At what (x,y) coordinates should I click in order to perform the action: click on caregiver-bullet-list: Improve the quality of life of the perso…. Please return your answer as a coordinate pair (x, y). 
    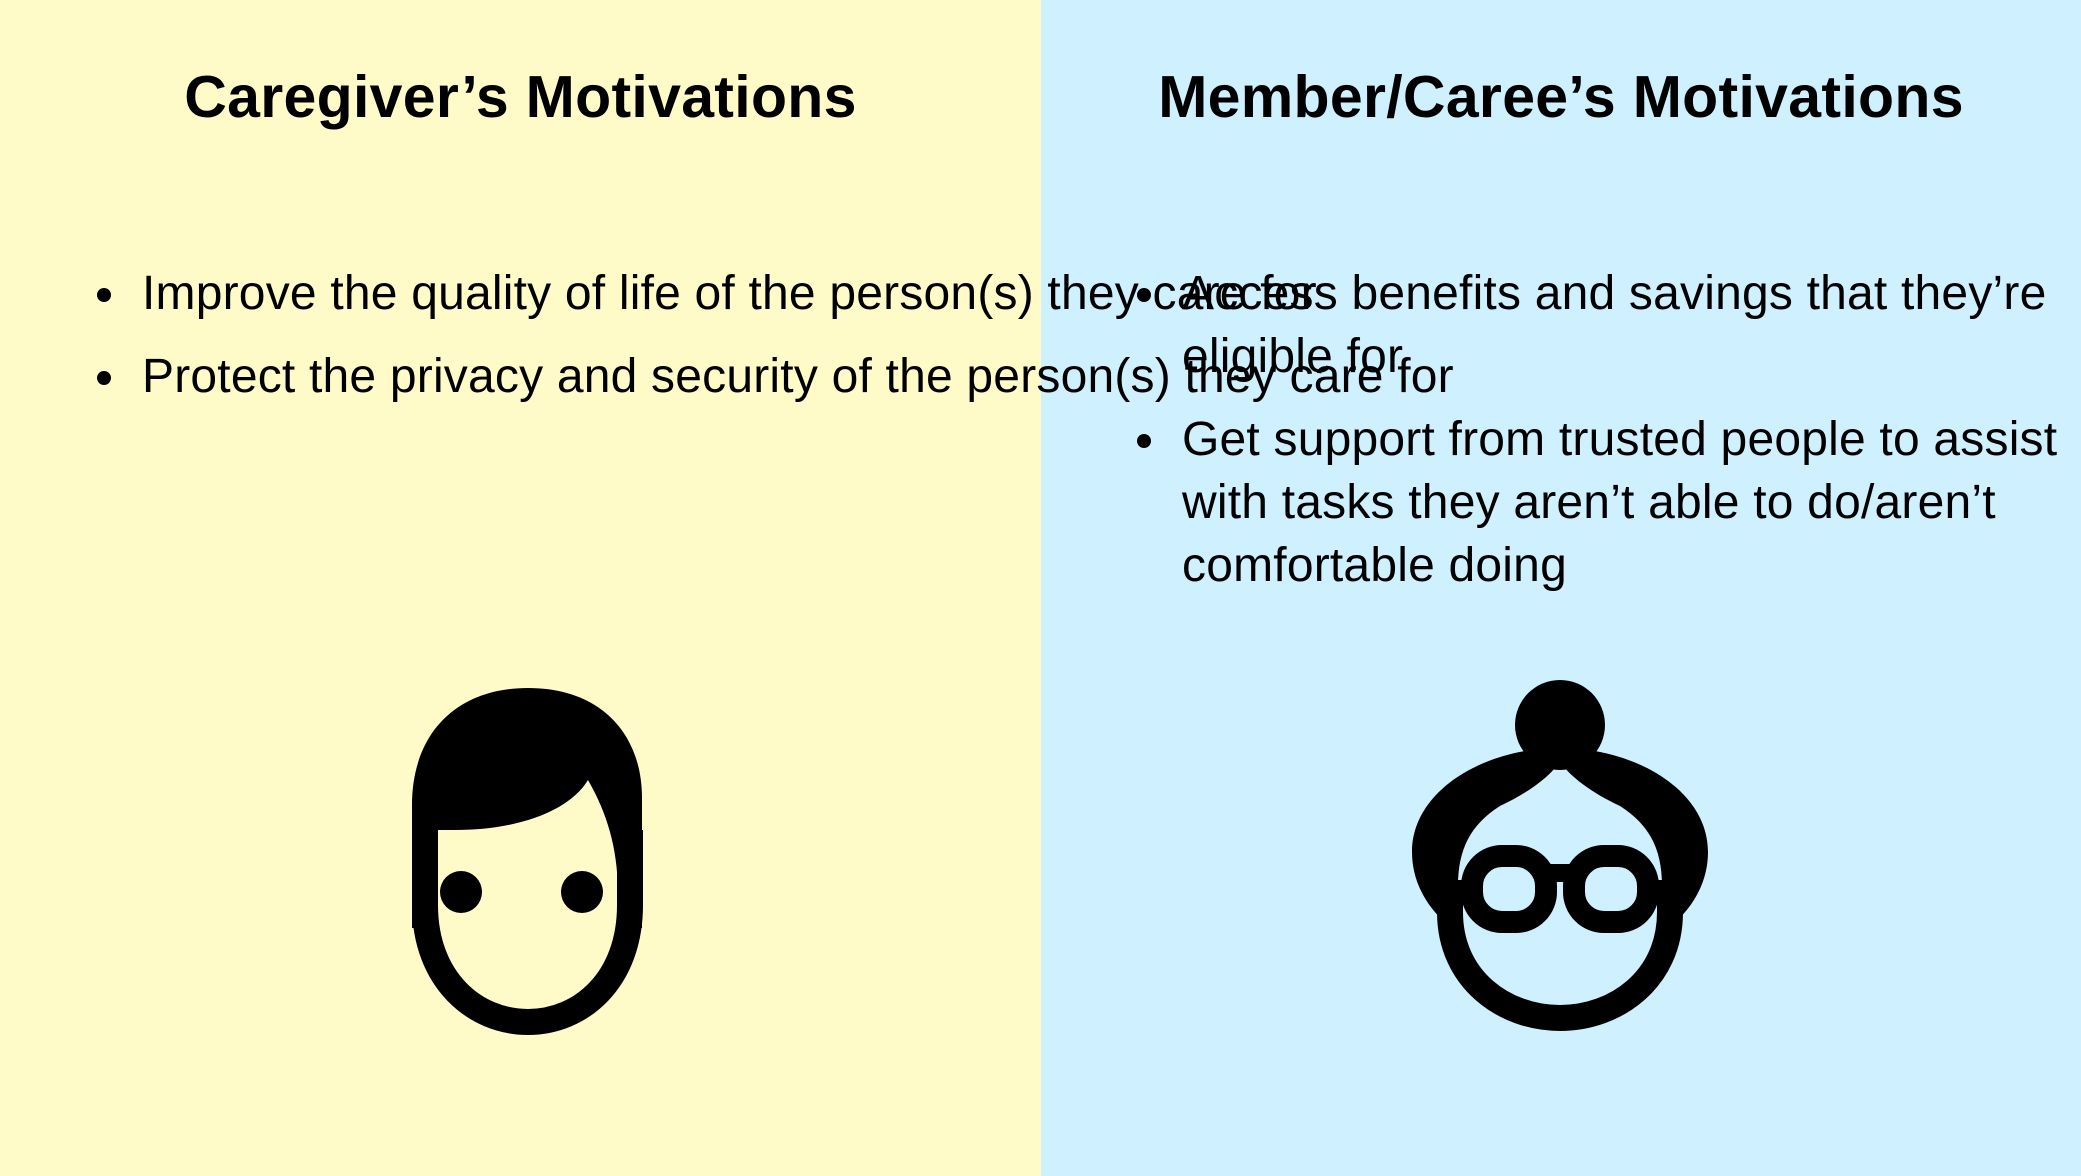
    Looking at the image, I should click on (773, 345).